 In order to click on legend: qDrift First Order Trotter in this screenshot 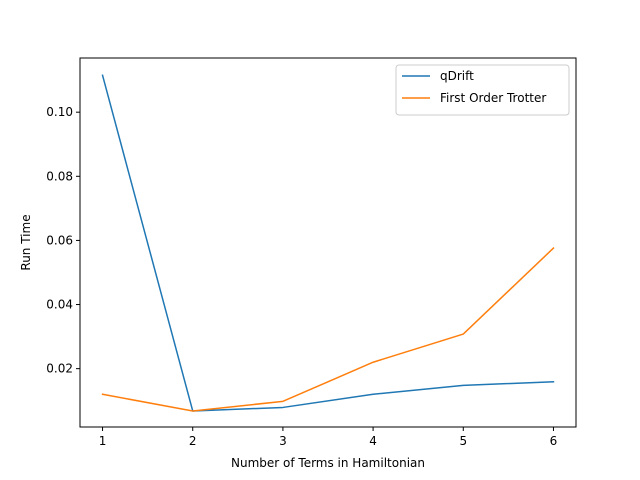, I will do `click(482, 90)`.